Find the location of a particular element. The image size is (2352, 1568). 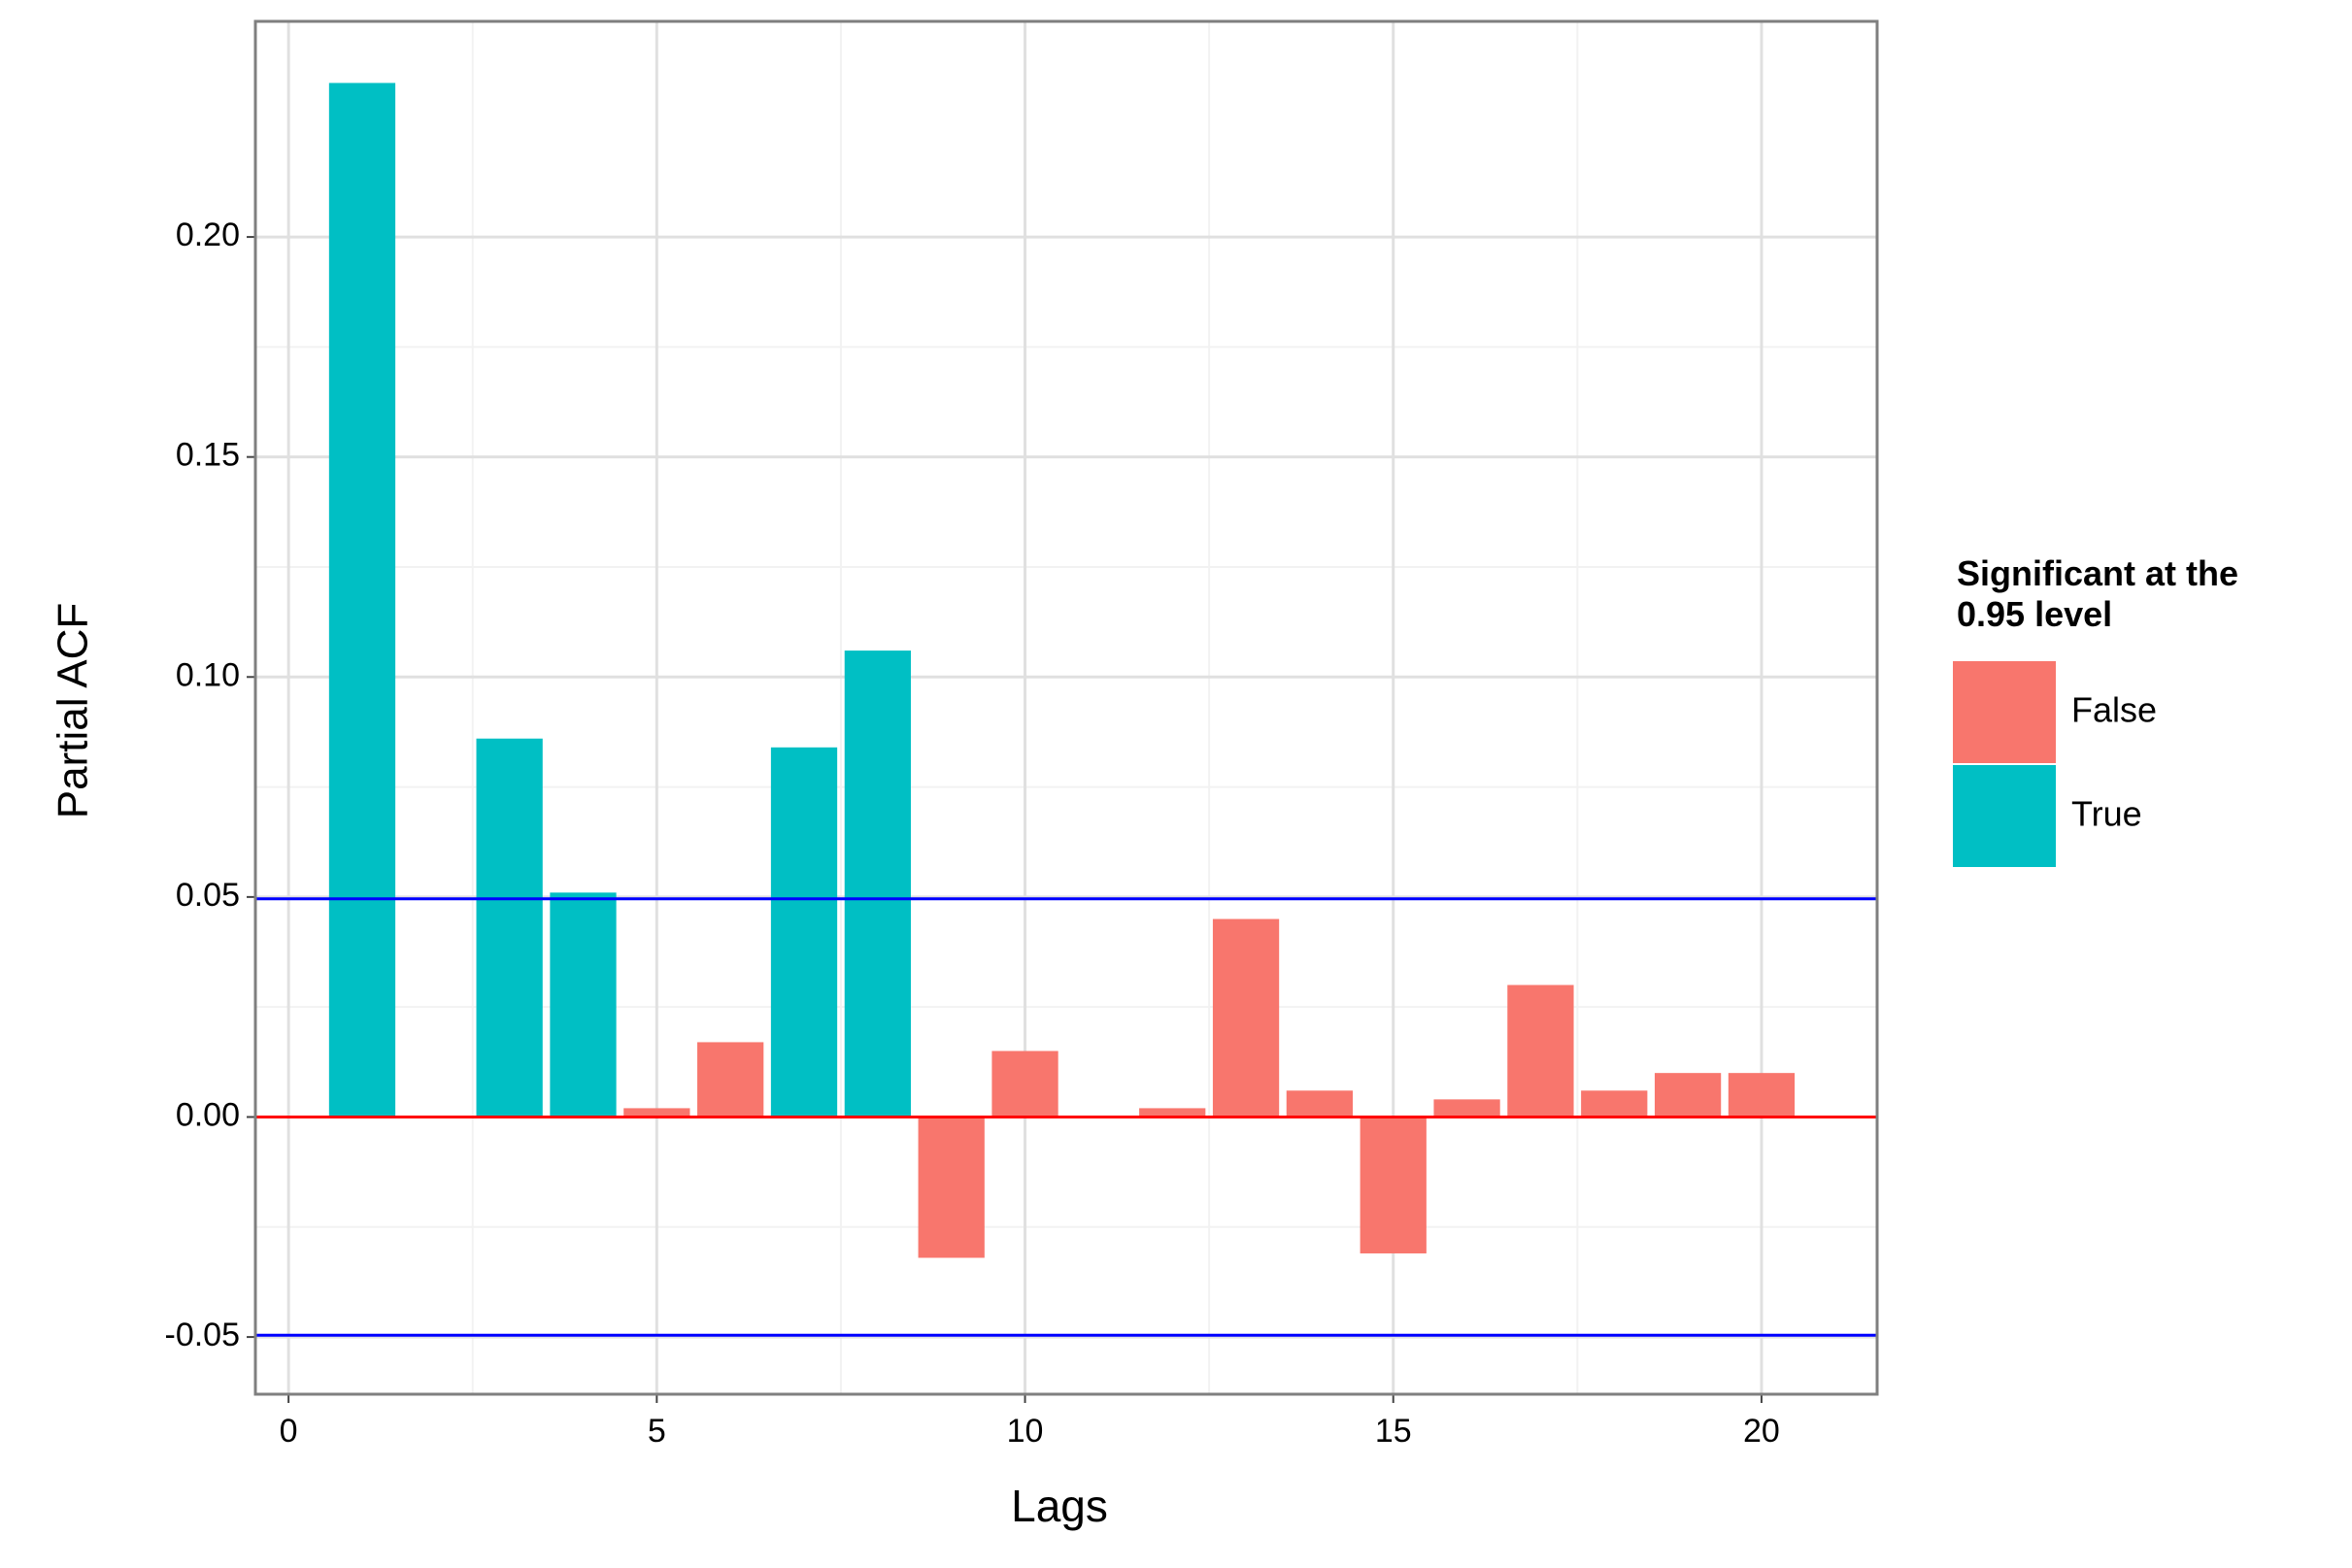

legend-title: Significant at the 0.95 level is located at coordinates (2098, 593).